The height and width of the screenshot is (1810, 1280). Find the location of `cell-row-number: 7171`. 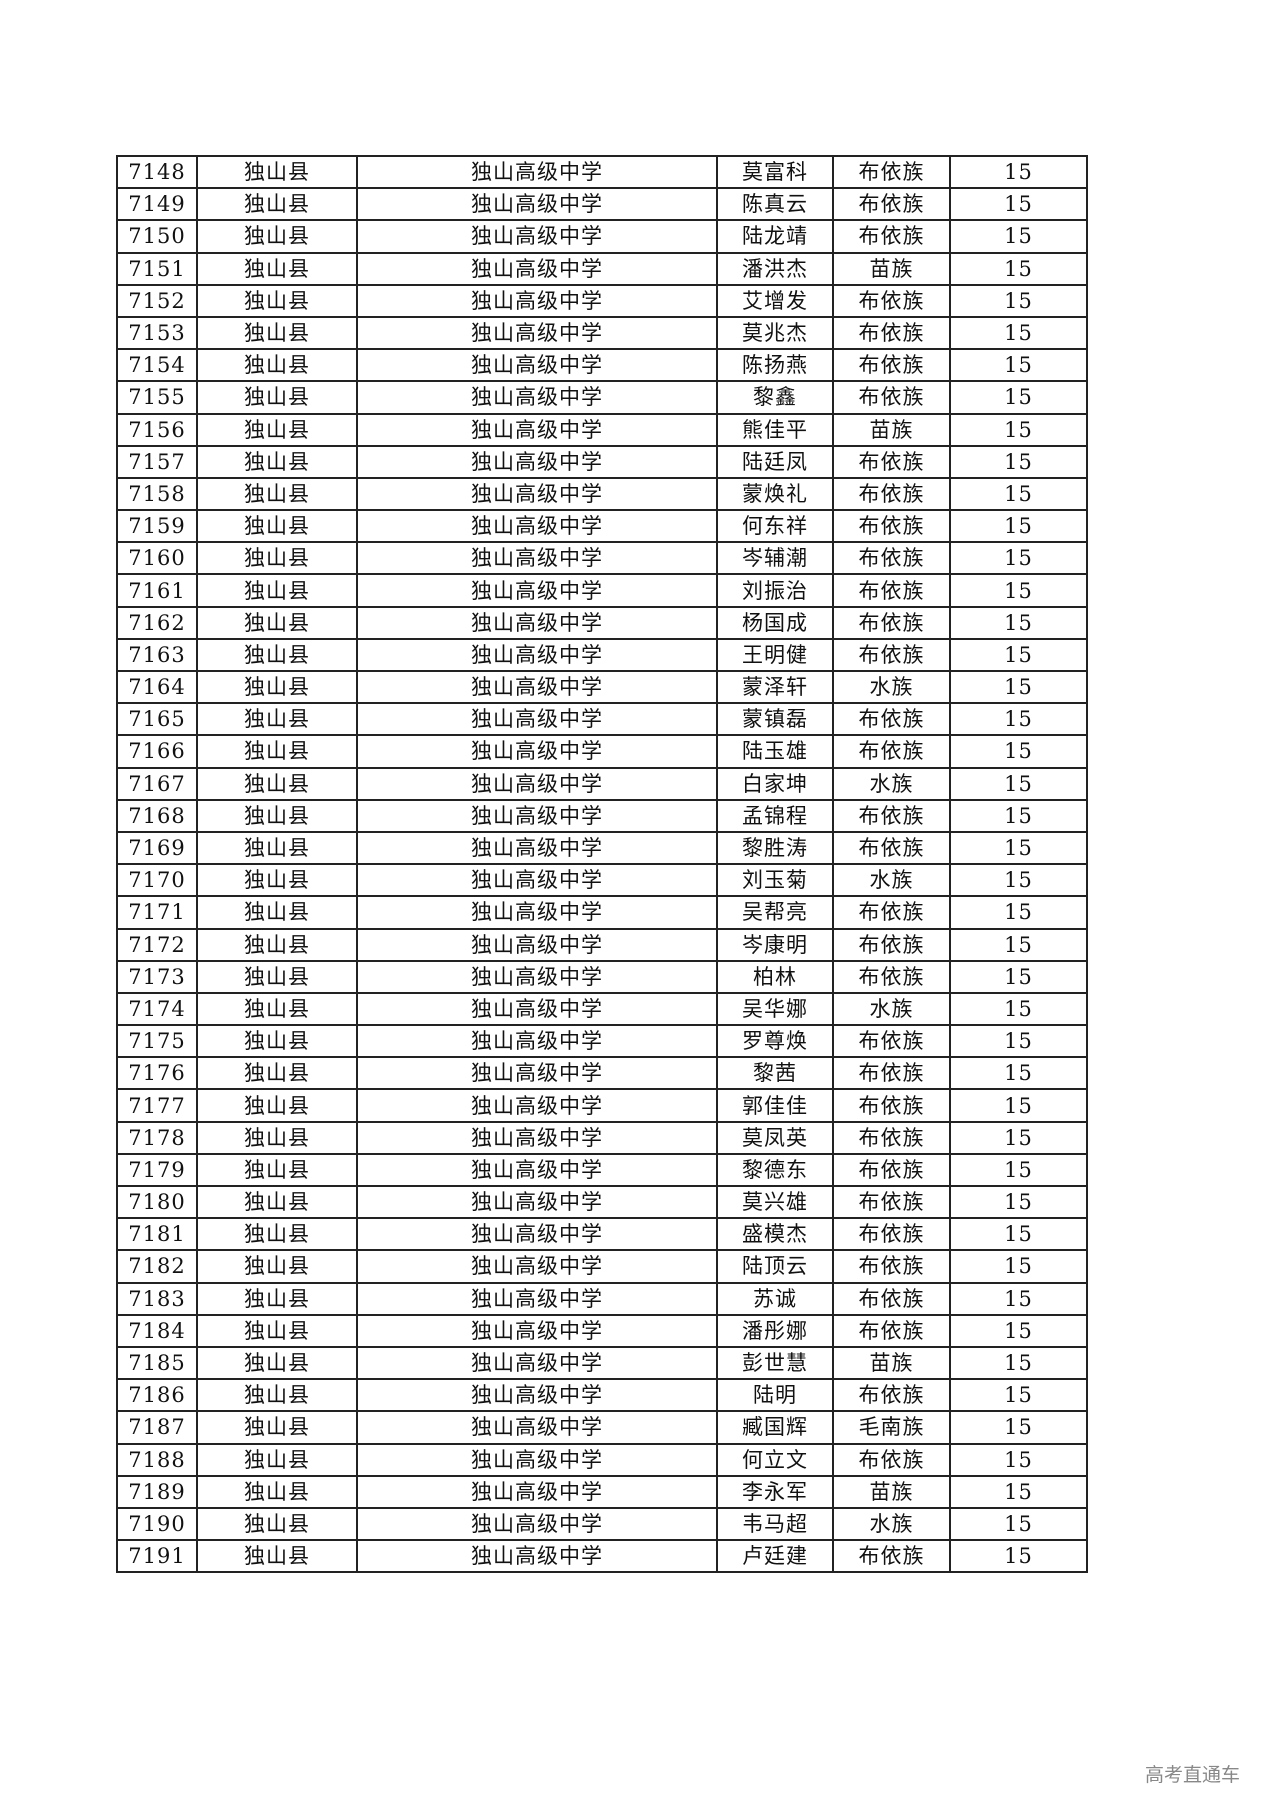

cell-row-number: 7171 is located at coordinates (157, 912).